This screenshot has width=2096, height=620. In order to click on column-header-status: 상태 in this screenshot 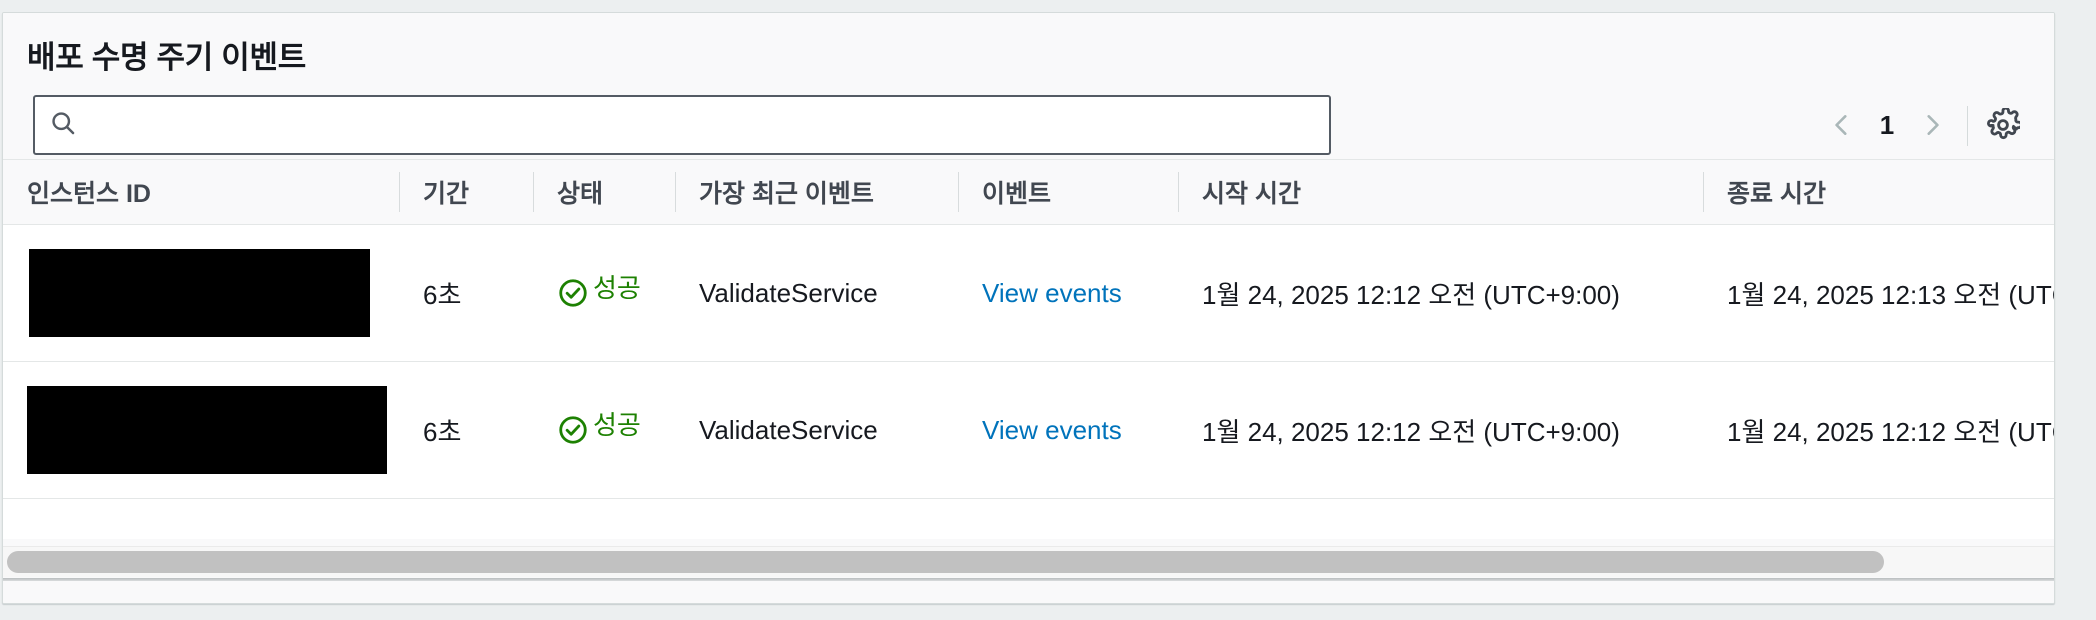, I will do `click(604, 192)`.